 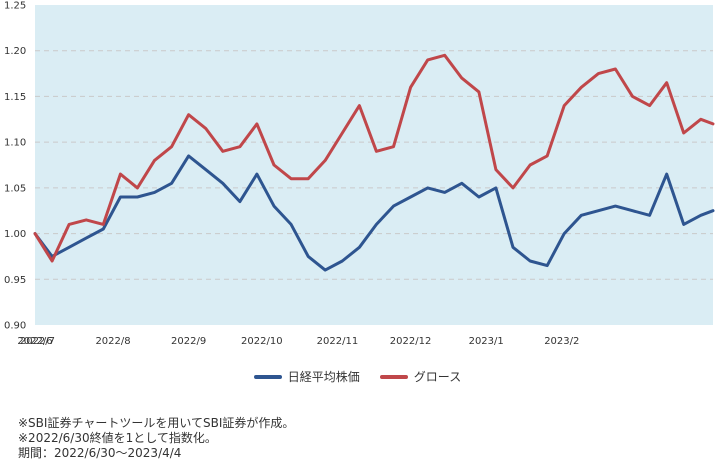 What do you see at coordinates (561, 341) in the screenshot?
I see `x-tick-label: 2023/2` at bounding box center [561, 341].